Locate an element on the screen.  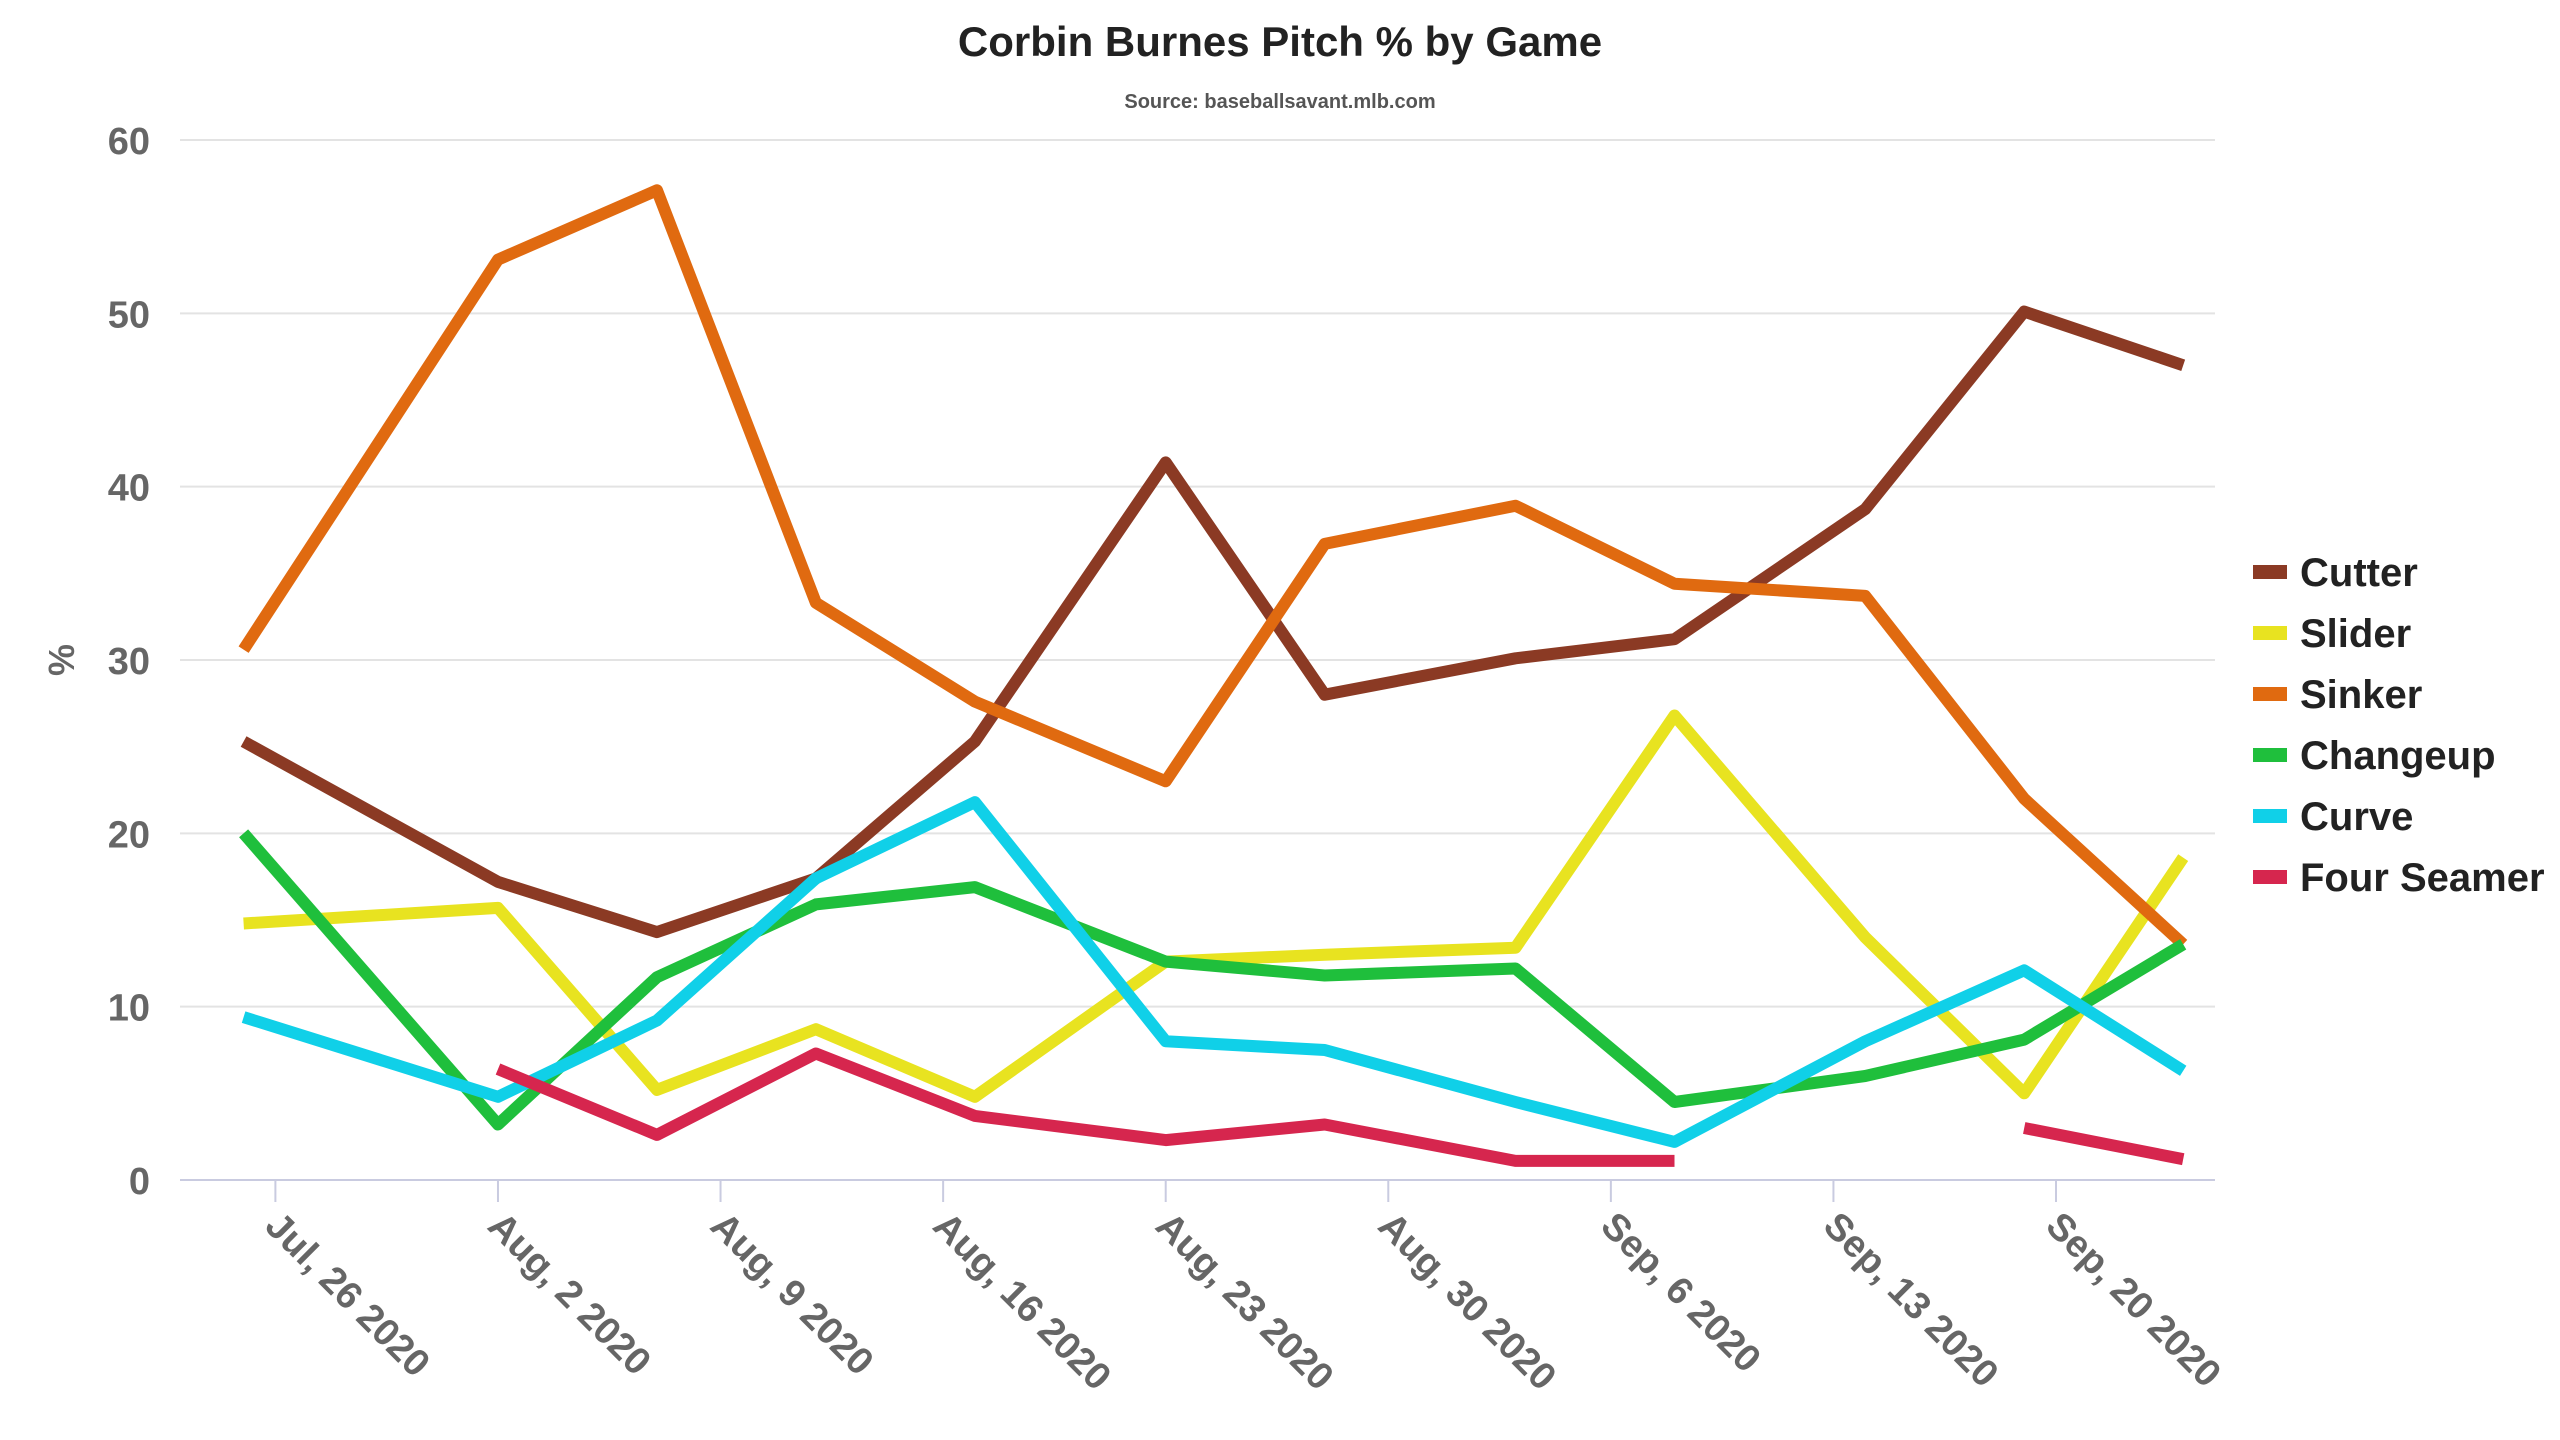
y-tick-label: 0 is located at coordinates (139, 1182).